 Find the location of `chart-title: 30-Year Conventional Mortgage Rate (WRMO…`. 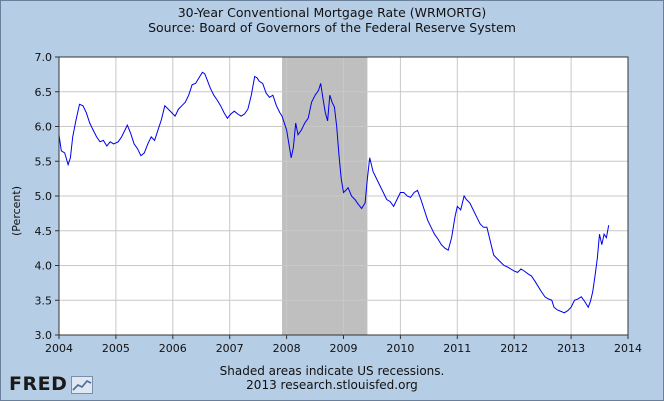

chart-title: 30-Year Conventional Mortgage Rate (WRMO… is located at coordinates (332, 12).